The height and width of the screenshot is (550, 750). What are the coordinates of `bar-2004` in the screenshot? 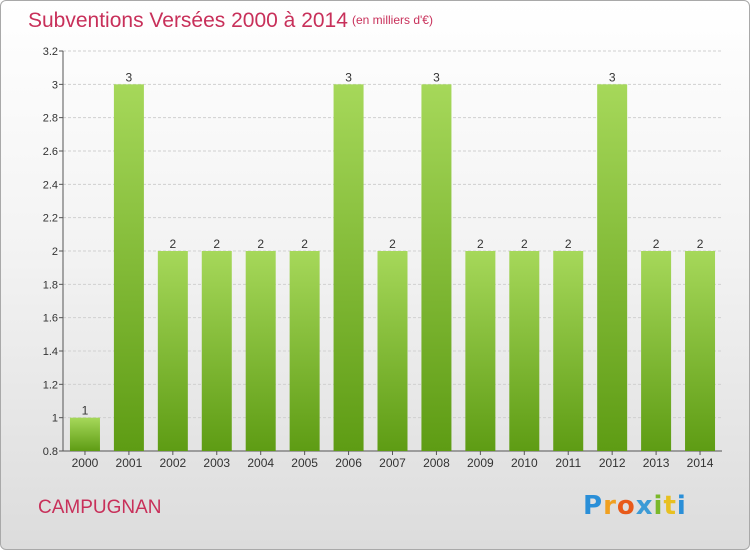 It's located at (260, 351).